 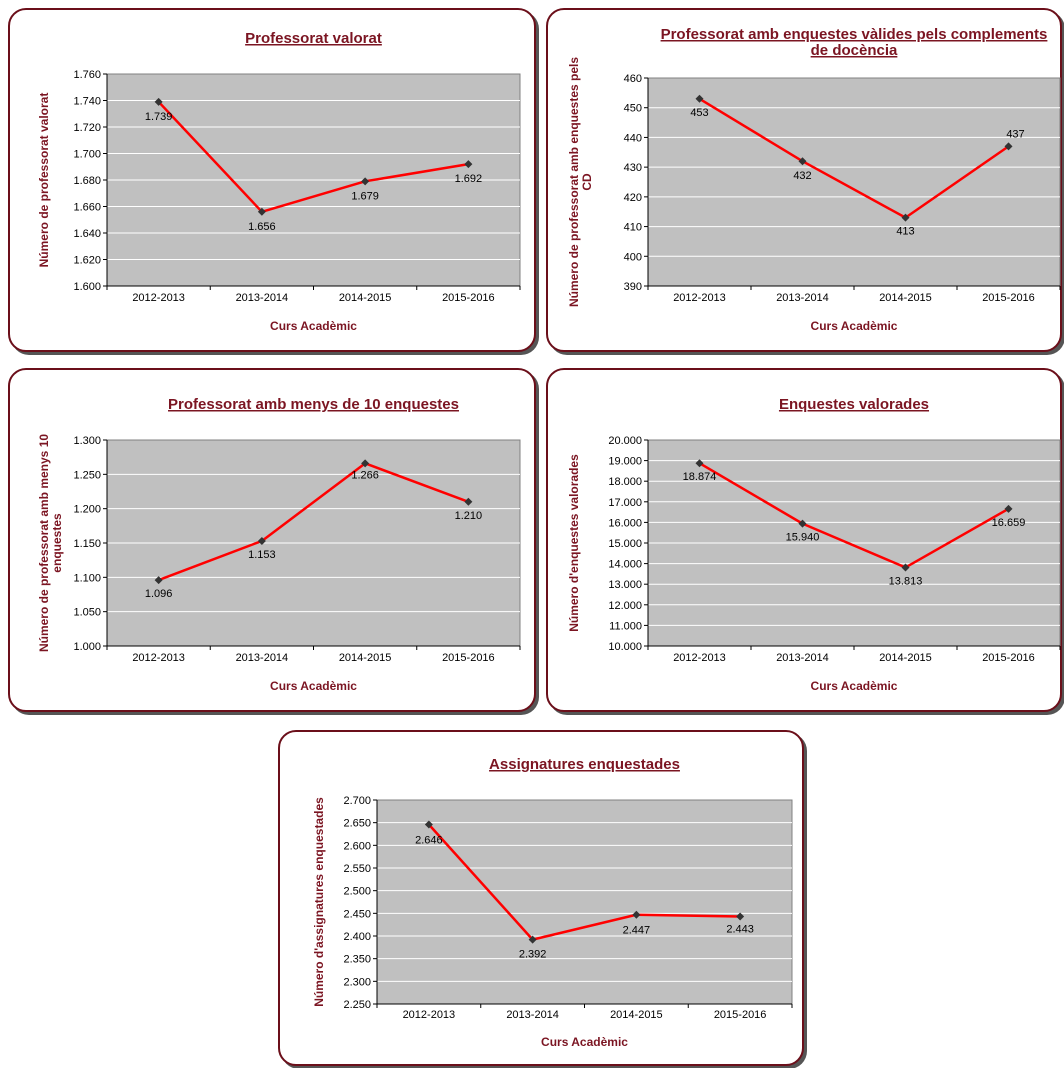 What do you see at coordinates (159, 594) in the screenshot?
I see `data-label: 1.096` at bounding box center [159, 594].